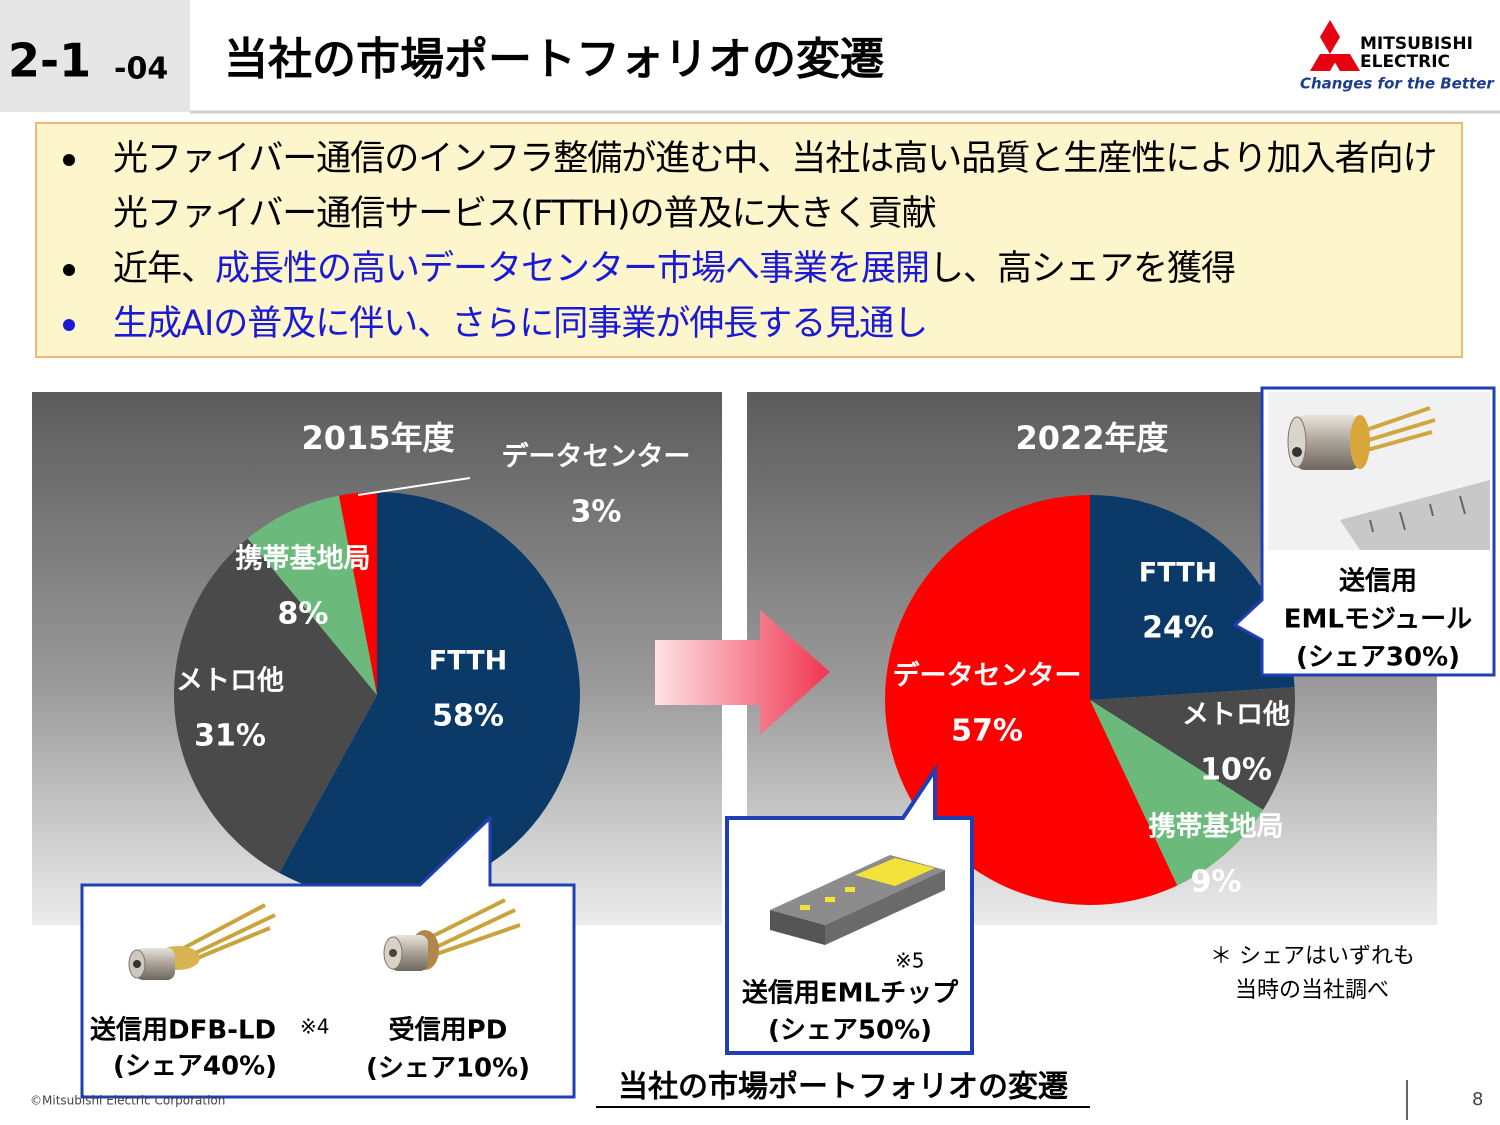 The height and width of the screenshot is (1125, 1500). I want to click on bullet-segment: 成長性の高いデータセンター市場へ事業を展開, so click(572, 269).